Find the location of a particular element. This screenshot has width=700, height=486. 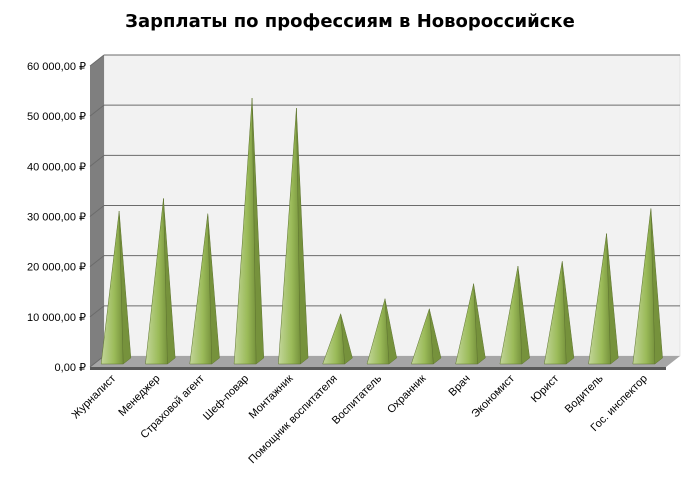

chart-title: Зарплаты по профессиям в Новороссийске is located at coordinates (350, 21).